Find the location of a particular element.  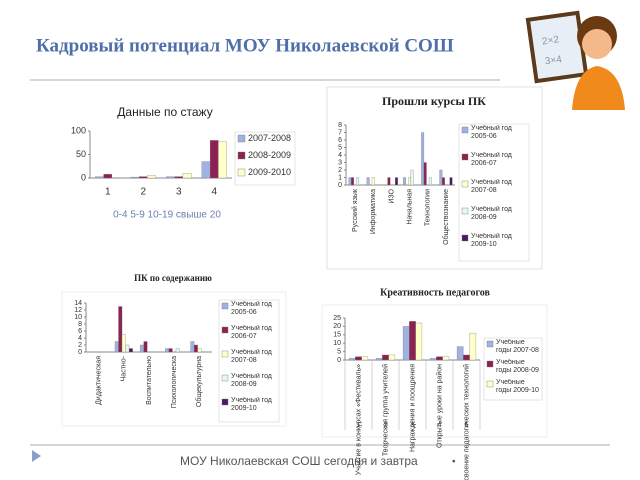

category-number: 3 is located at coordinates (413, 425).